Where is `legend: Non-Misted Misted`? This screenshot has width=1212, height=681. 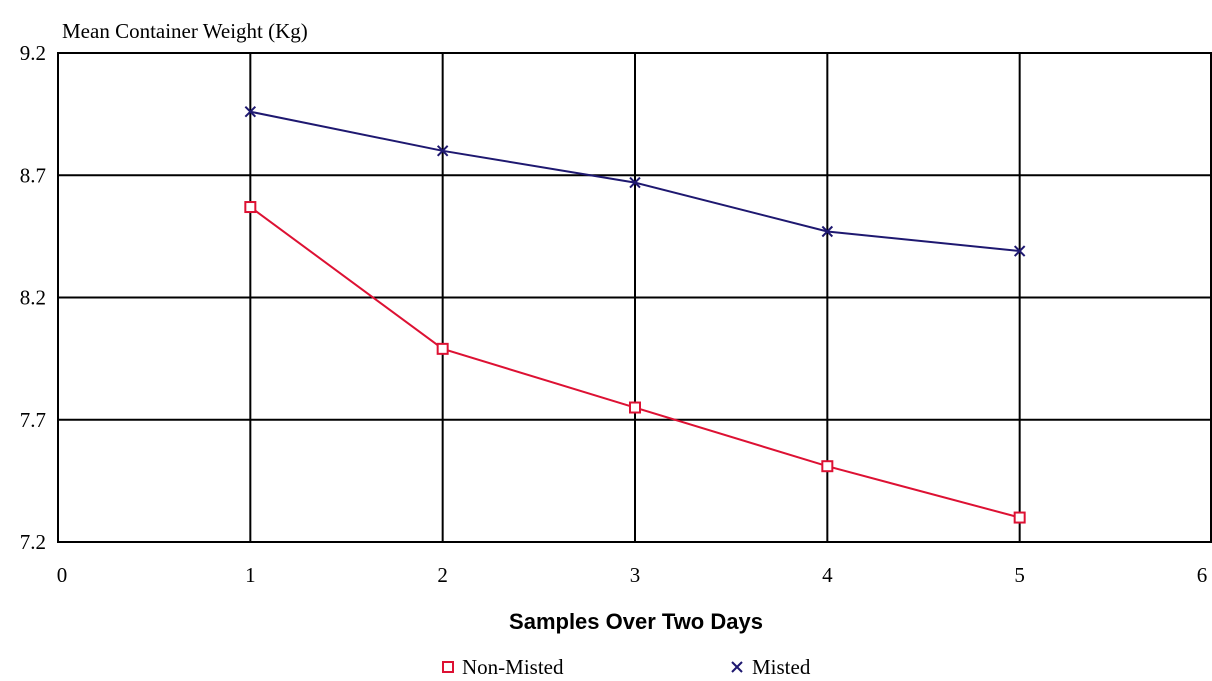
legend: Non-Misted Misted is located at coordinates (626, 667).